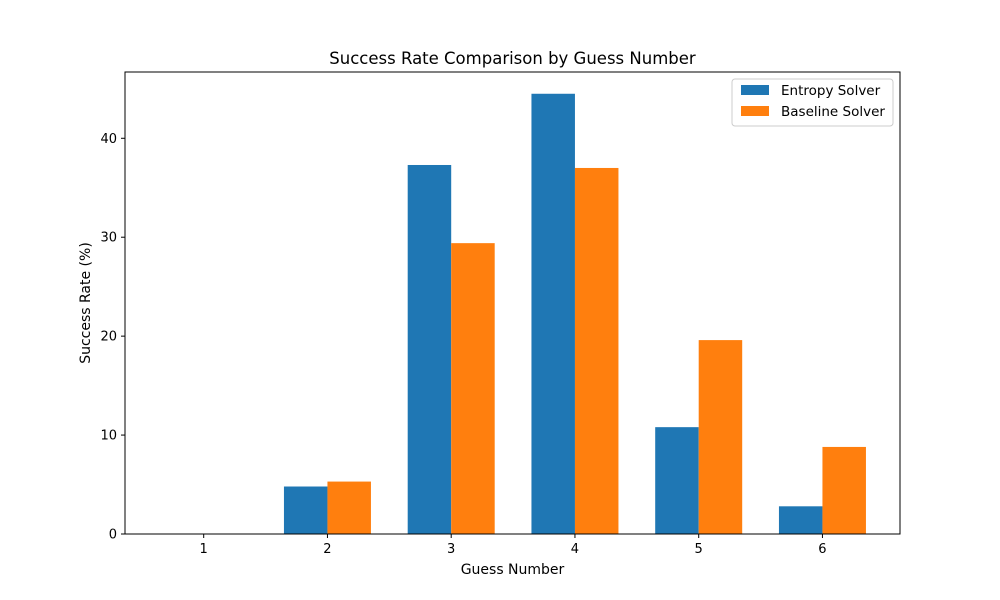 This screenshot has height=600, width=1000. Describe the element at coordinates (755, 111) in the screenshot. I see `legend-swatch-baseline` at that location.